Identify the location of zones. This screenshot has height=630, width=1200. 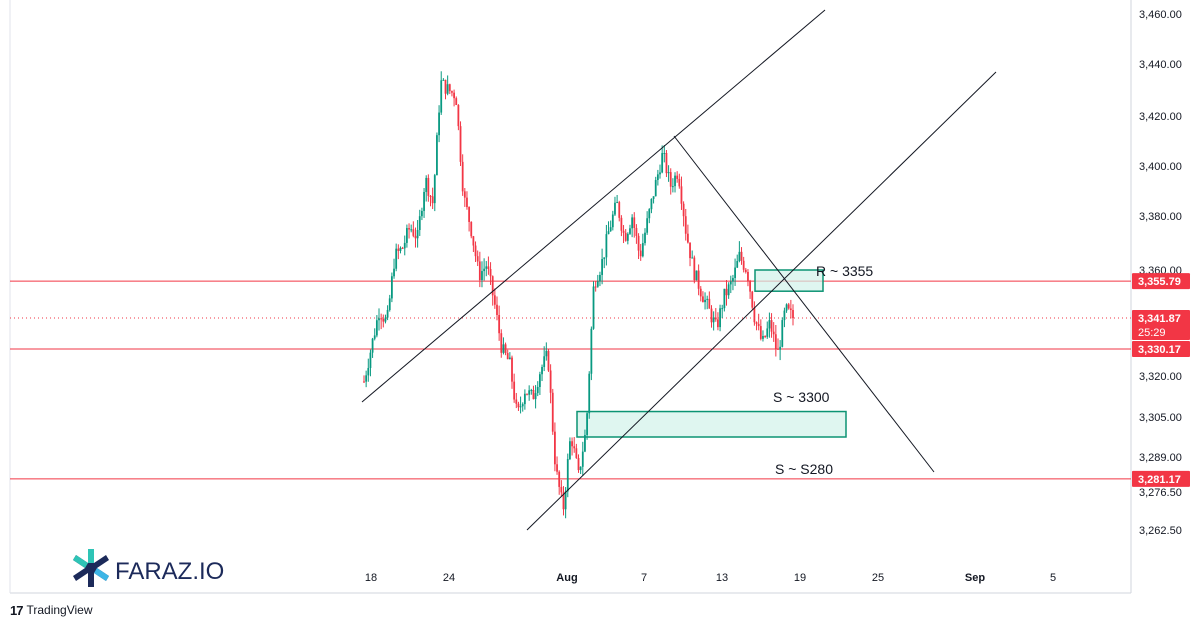
(711, 353).